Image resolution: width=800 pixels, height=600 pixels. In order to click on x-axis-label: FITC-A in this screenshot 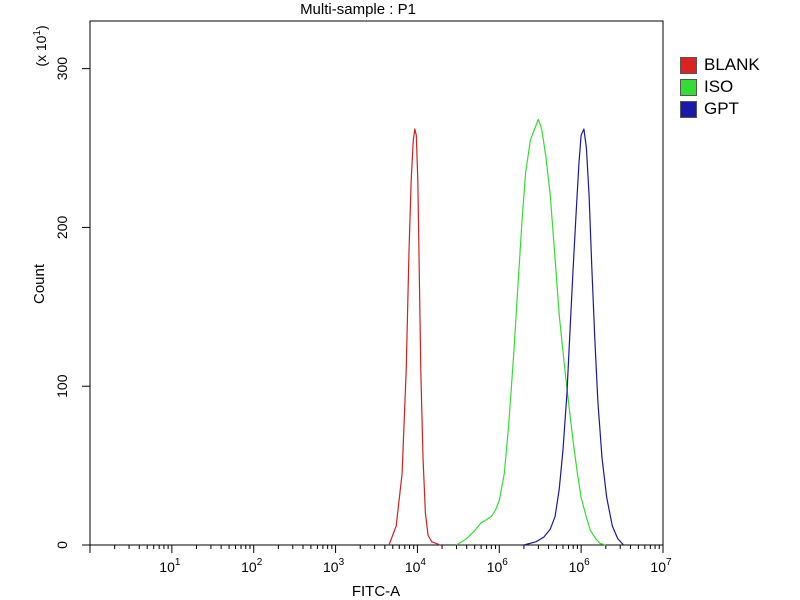, I will do `click(376, 591)`.